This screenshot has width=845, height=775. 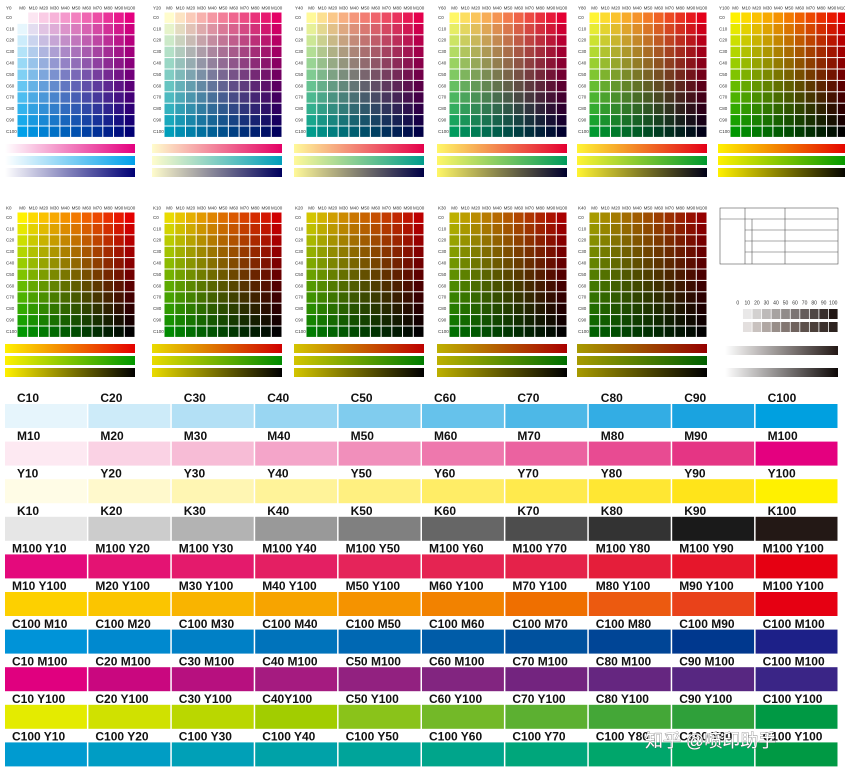 What do you see at coordinates (201, 208) in the screenshot?
I see `grid-column-label: M30` at bounding box center [201, 208].